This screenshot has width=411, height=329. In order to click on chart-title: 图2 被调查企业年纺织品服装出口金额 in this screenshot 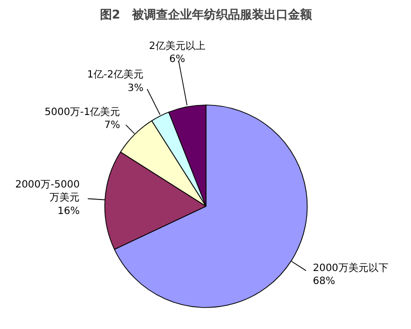, I will do `click(207, 15)`.